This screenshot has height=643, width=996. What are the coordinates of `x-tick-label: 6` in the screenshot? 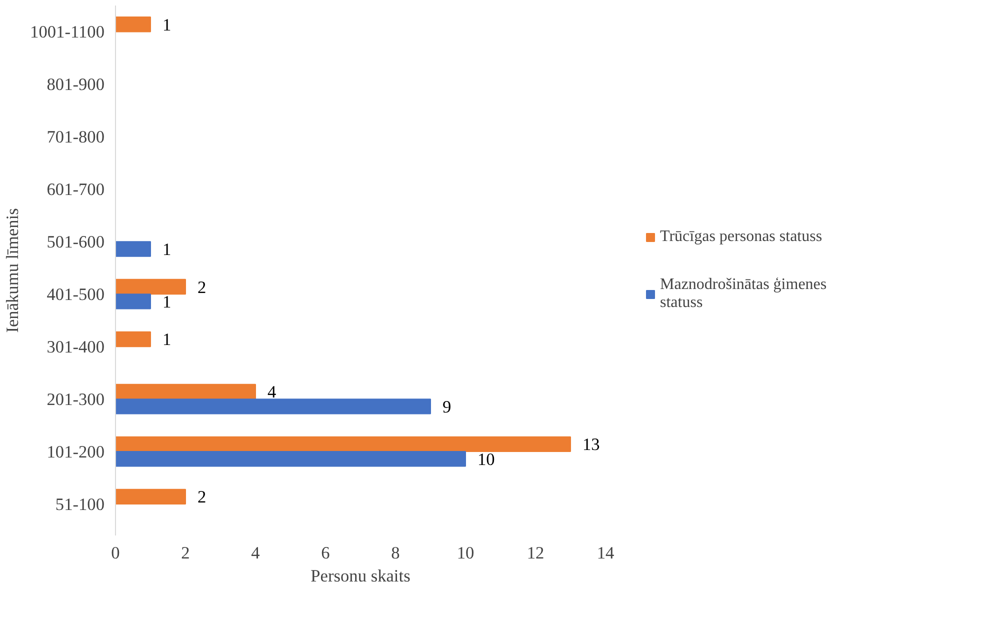 It's located at (325, 553).